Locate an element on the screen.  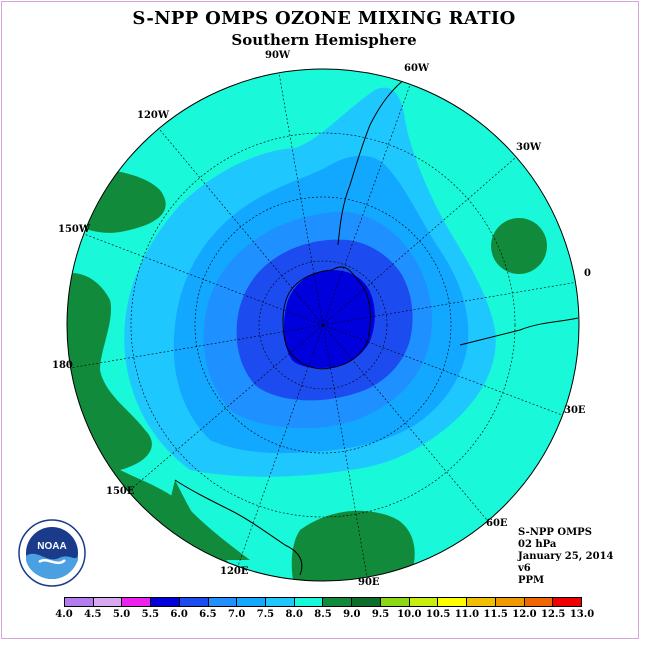
info-date: January 25, 2014 is located at coordinates (566, 556).